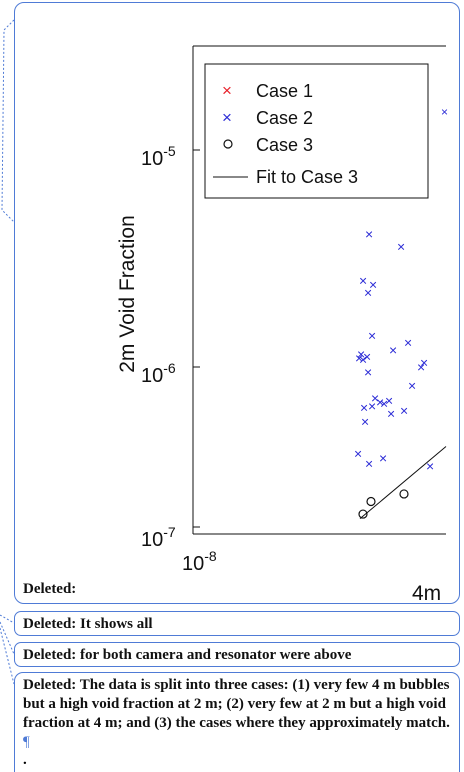 This screenshot has width=464, height=772. Describe the element at coordinates (444, 112) in the screenshot. I see `stray-marker: ×` at that location.